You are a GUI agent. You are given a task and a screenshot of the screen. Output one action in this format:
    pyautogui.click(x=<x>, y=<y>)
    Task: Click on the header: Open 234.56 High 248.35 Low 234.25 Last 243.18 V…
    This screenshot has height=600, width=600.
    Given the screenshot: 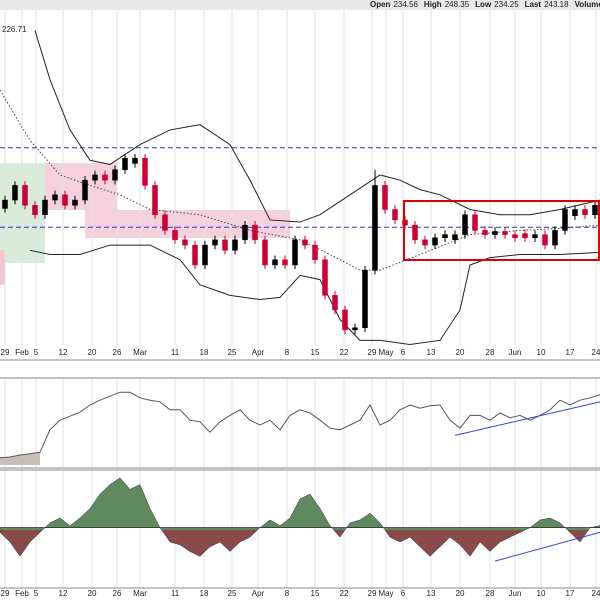 What is the action you would take?
    pyautogui.click(x=485, y=4)
    